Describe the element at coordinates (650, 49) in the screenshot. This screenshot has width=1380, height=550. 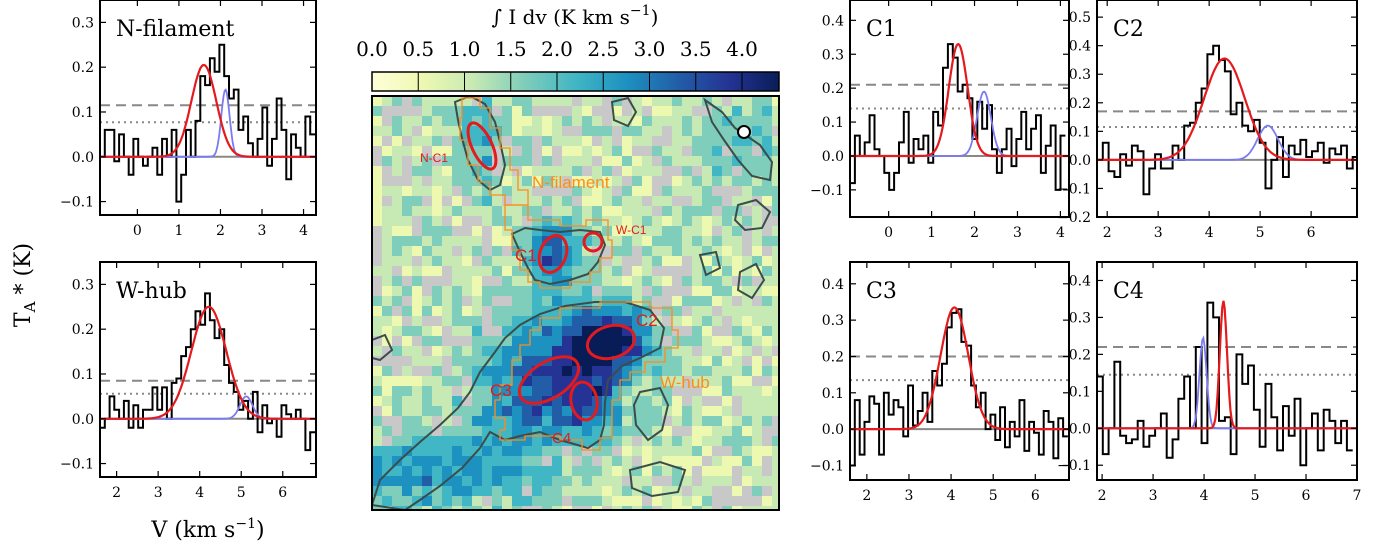
I see `colorbar-tick-label: 3.0` at that location.